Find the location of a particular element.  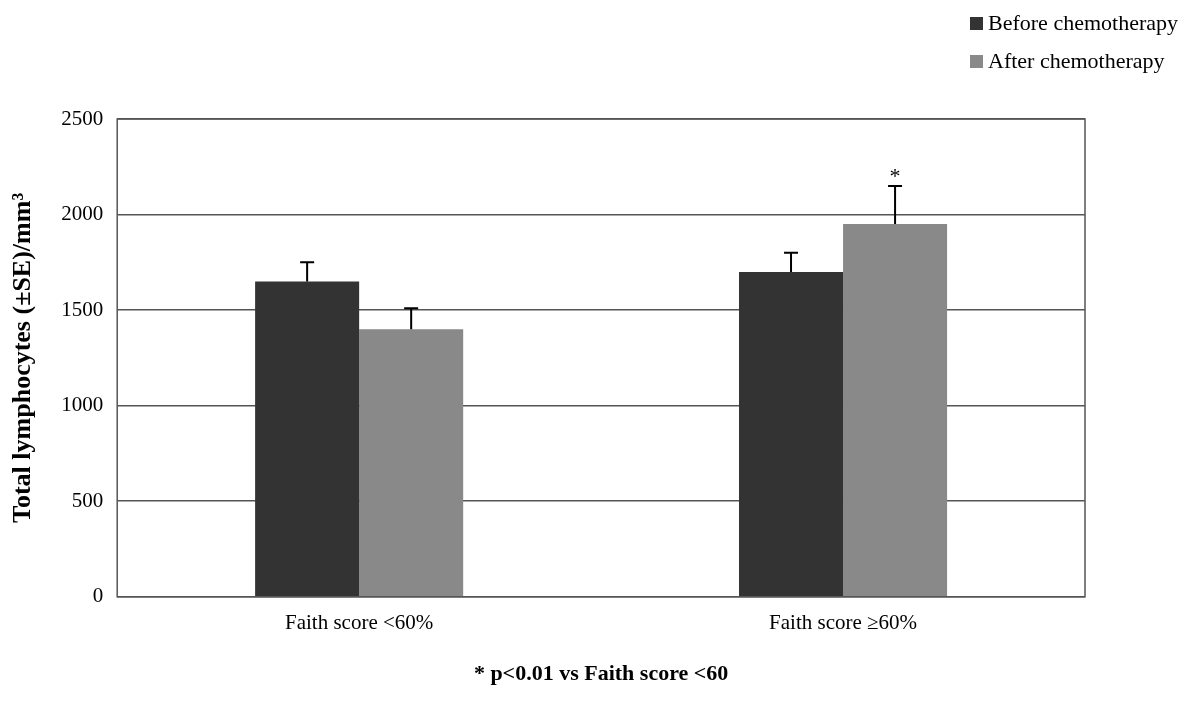

annotation: * is located at coordinates (895, 175).